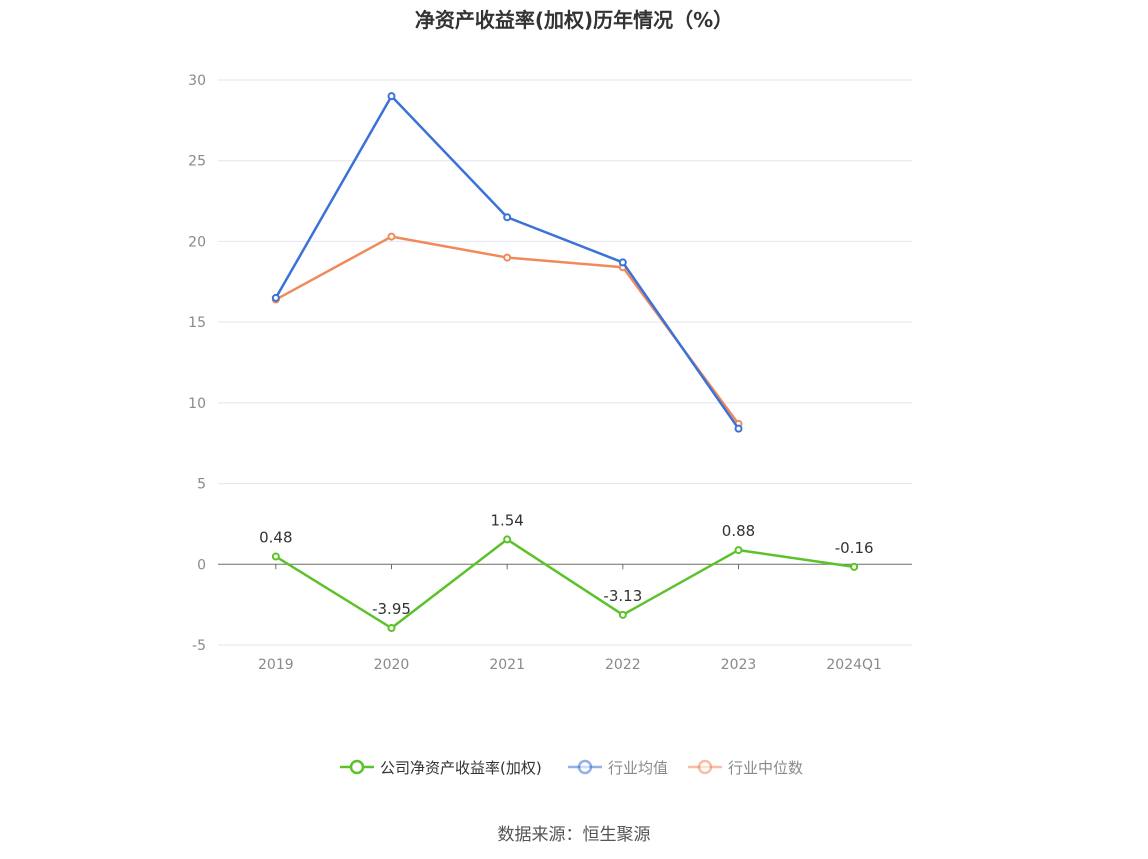 The height and width of the screenshot is (859, 1148). What do you see at coordinates (738, 531) in the screenshot?
I see `data-label: 0.88` at bounding box center [738, 531].